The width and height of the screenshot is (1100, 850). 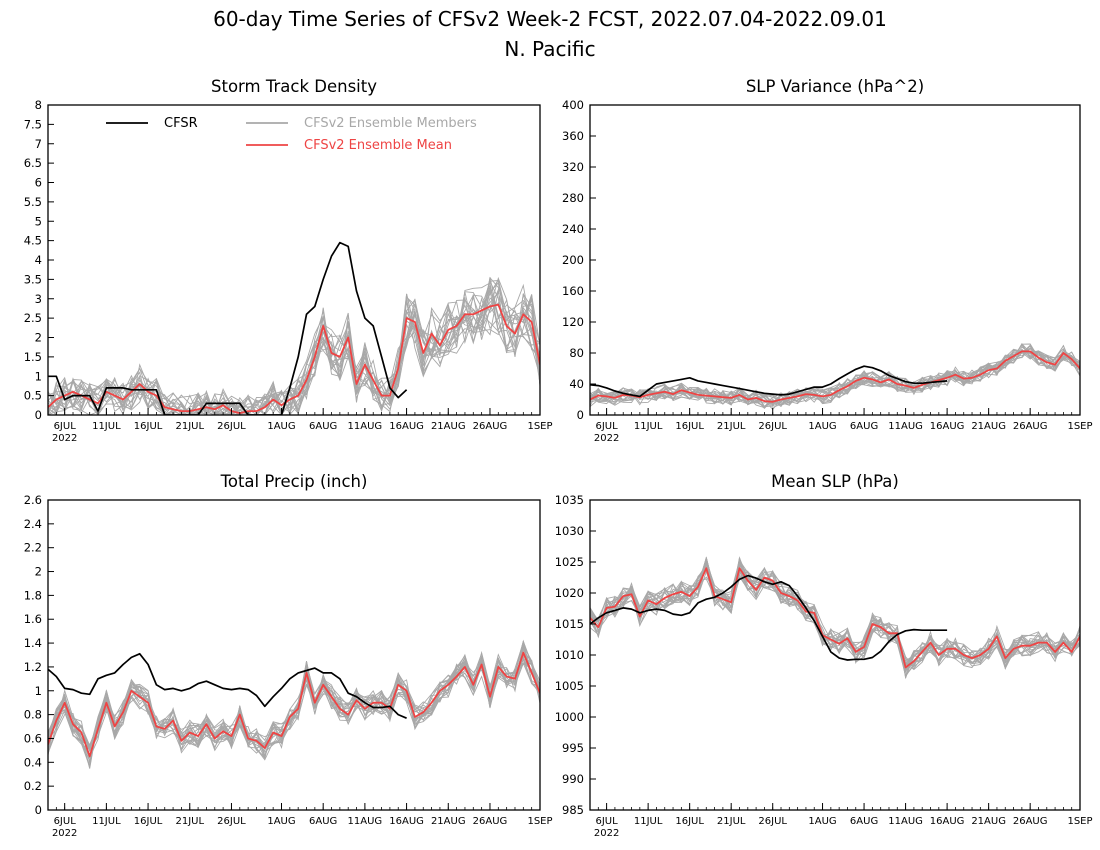 I want to click on y-tick-label: 1.6, so click(x=33, y=619).